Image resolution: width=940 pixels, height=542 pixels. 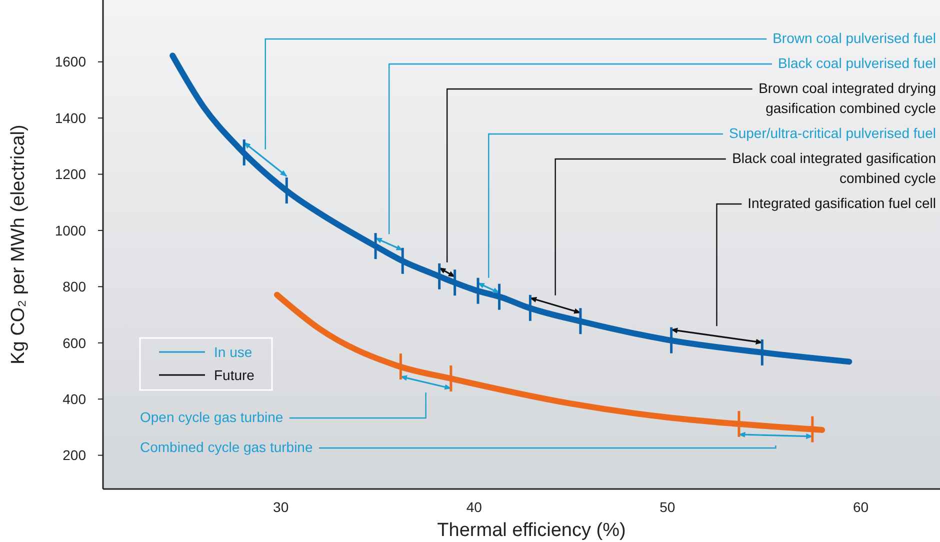 What do you see at coordinates (857, 63) in the screenshot?
I see `annotation: Black coal pulverised fuel` at bounding box center [857, 63].